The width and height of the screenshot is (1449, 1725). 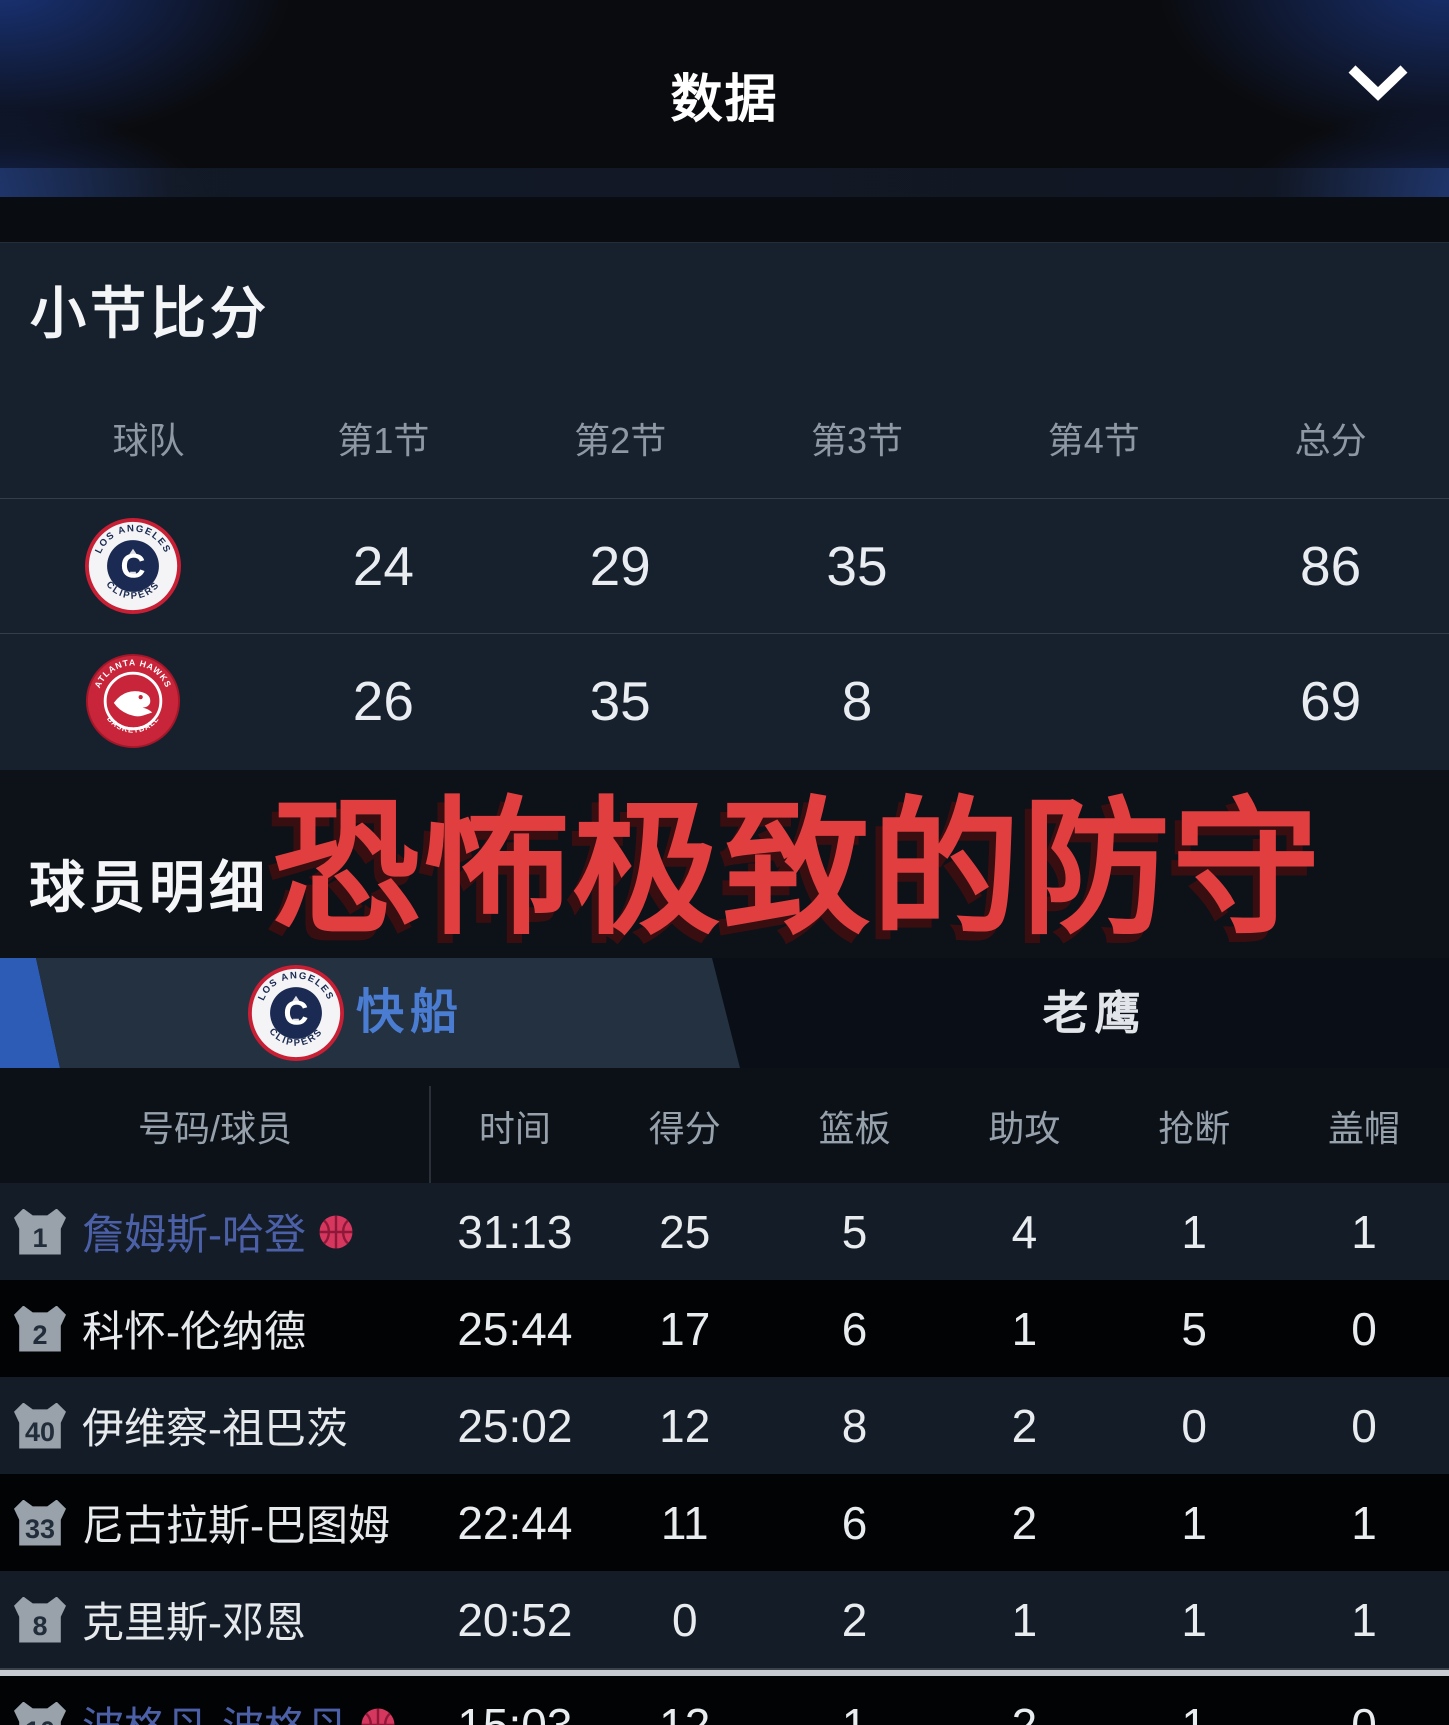 I want to click on stat-points: 25, so click(x=685, y=1231).